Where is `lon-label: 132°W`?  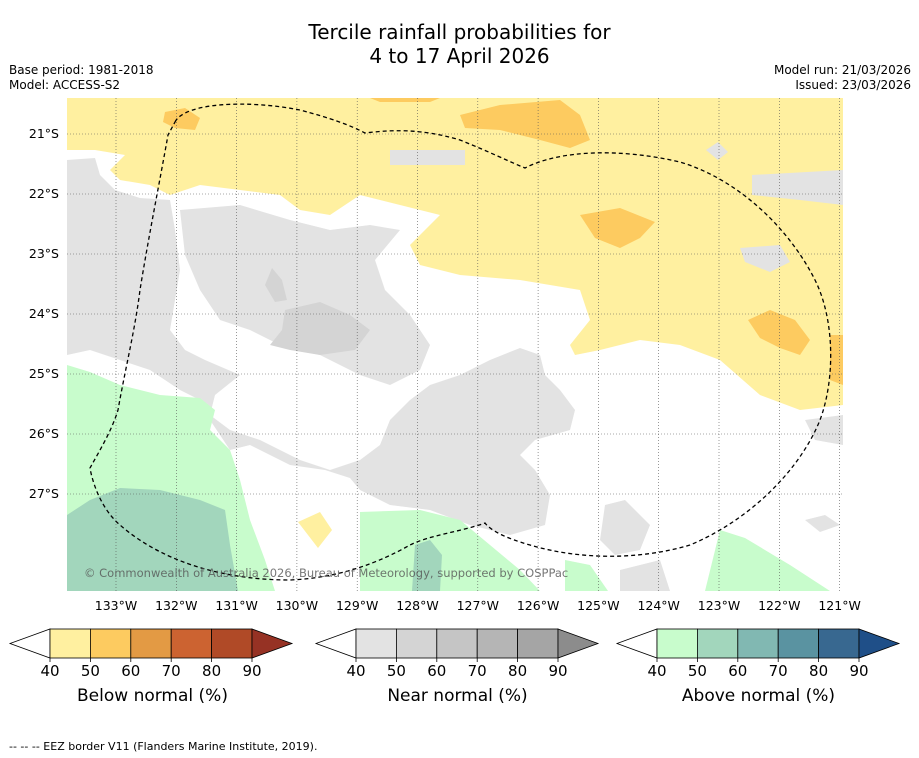 lon-label: 132°W is located at coordinates (176, 605).